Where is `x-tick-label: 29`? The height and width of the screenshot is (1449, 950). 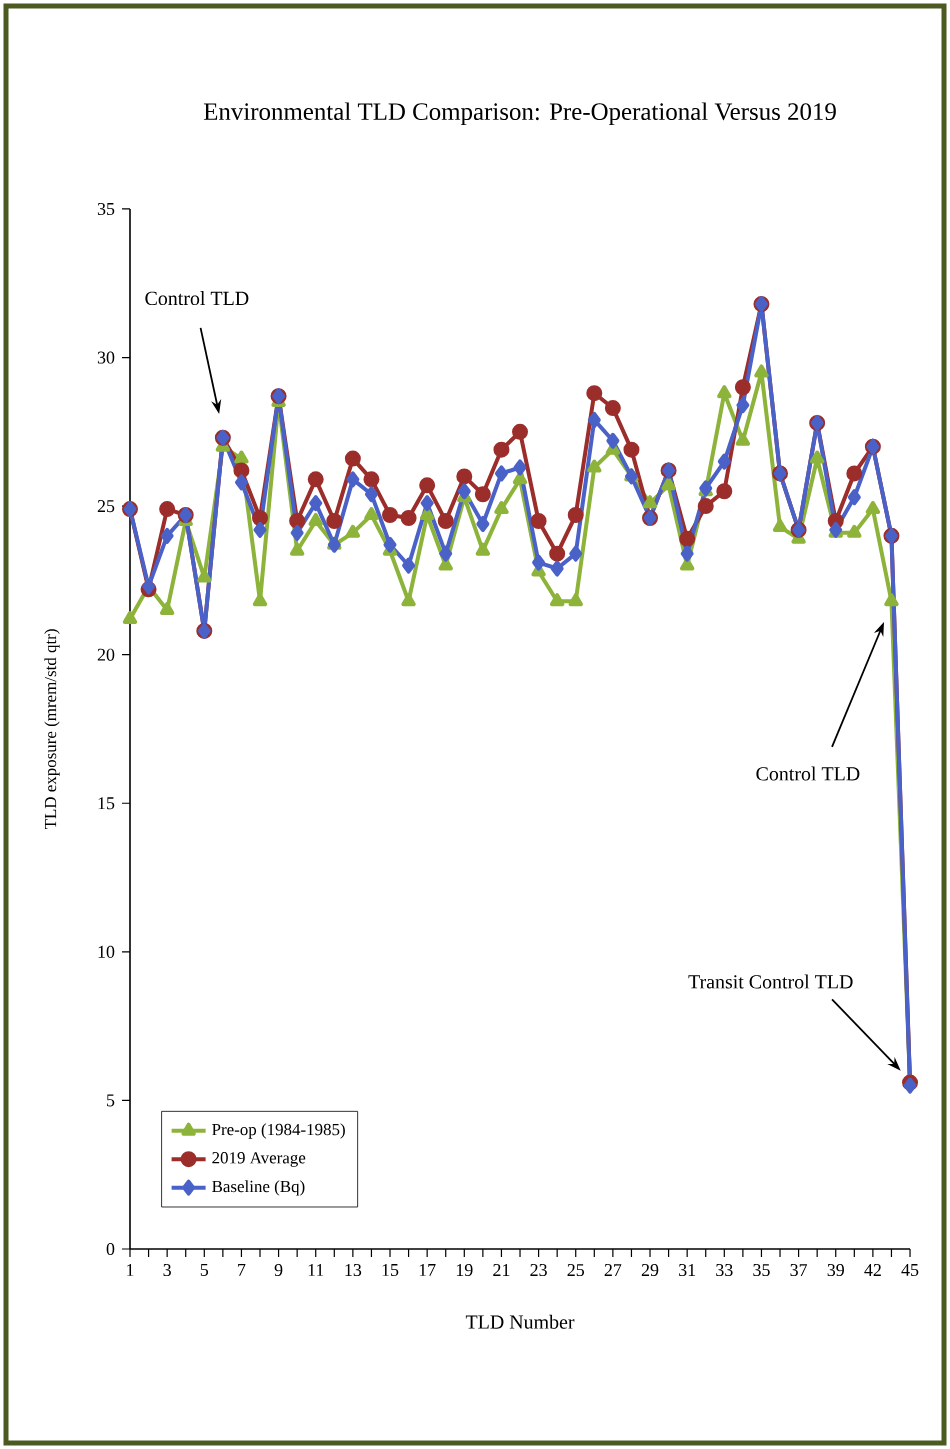
x-tick-label: 29 is located at coordinates (650, 1270).